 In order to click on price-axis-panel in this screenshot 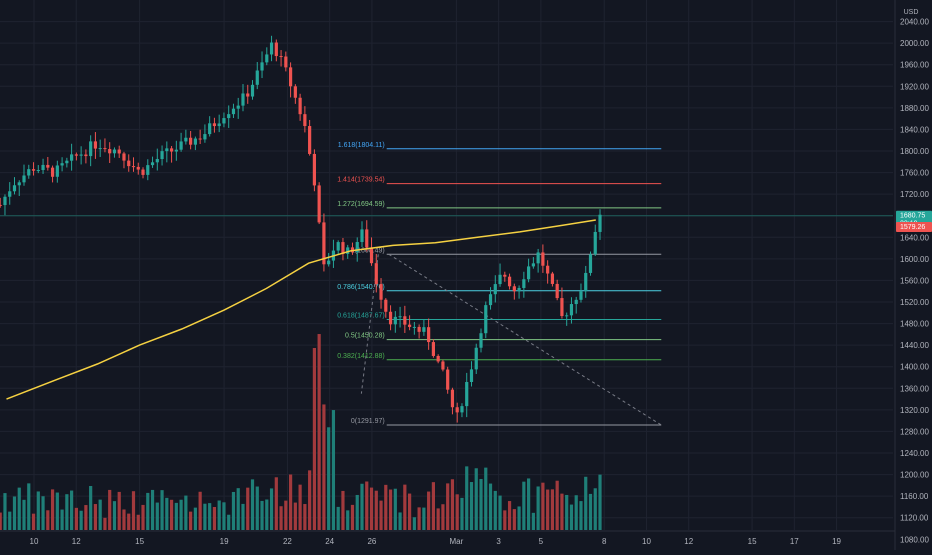, I will do `click(913, 275)`.